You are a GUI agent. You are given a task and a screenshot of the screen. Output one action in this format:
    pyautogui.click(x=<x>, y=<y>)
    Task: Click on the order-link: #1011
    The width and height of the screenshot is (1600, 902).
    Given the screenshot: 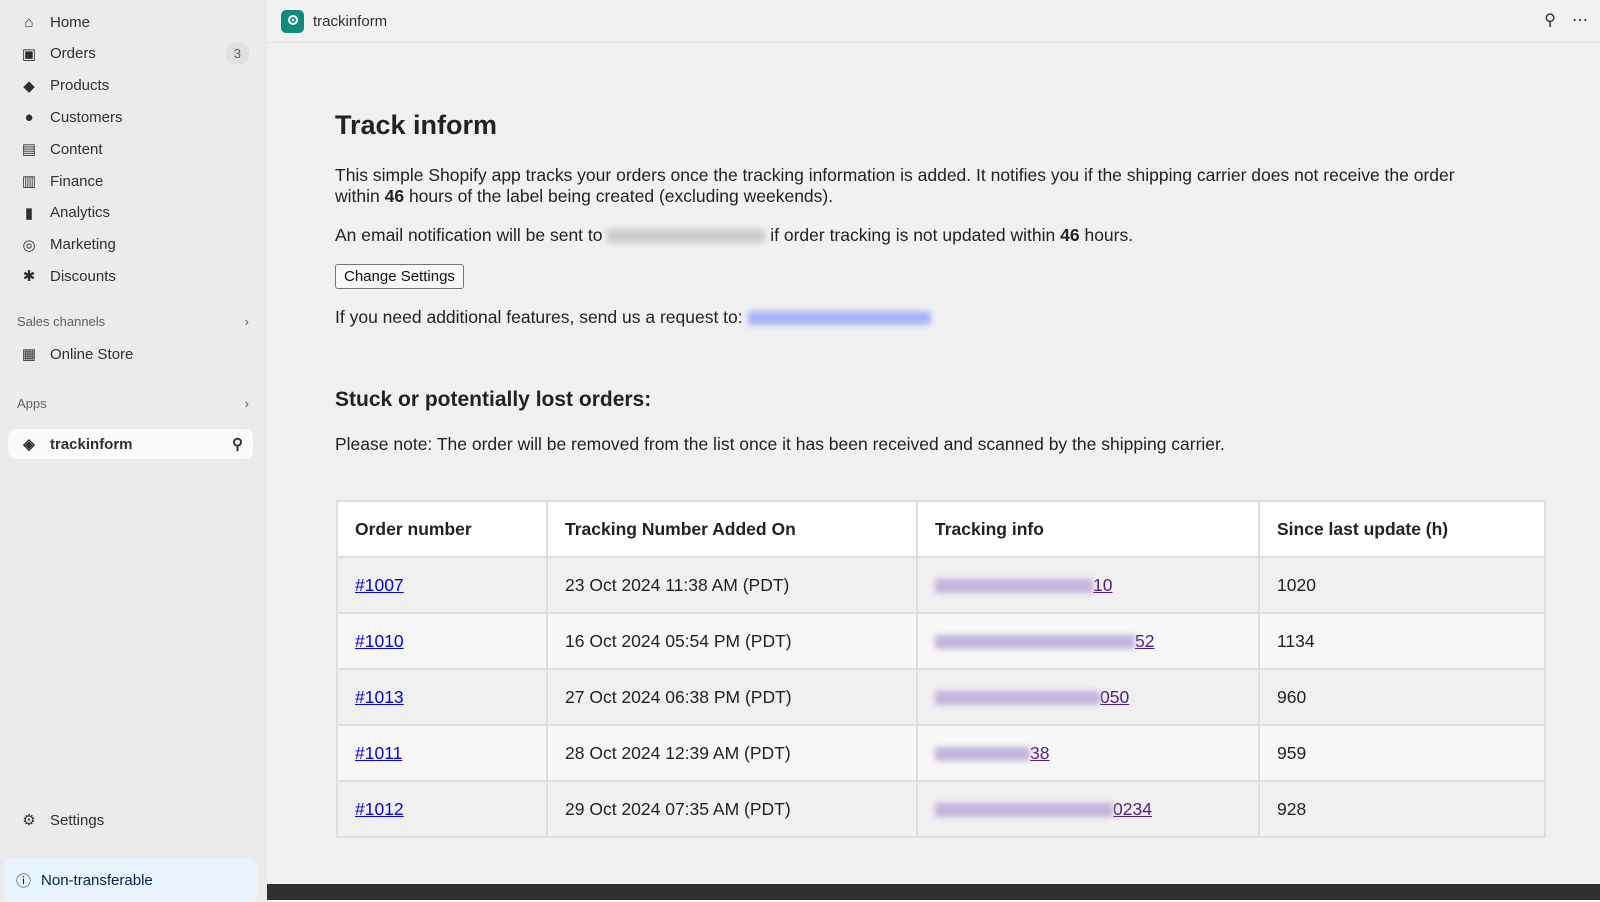 What is the action you would take?
    pyautogui.click(x=379, y=752)
    